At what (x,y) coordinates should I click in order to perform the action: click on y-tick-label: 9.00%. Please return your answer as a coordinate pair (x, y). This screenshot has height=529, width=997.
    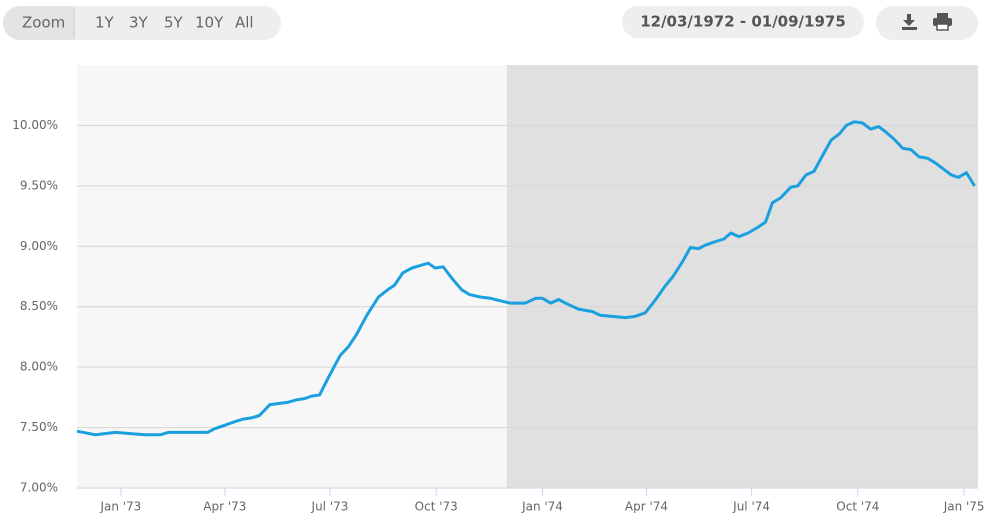
    Looking at the image, I should click on (39, 246).